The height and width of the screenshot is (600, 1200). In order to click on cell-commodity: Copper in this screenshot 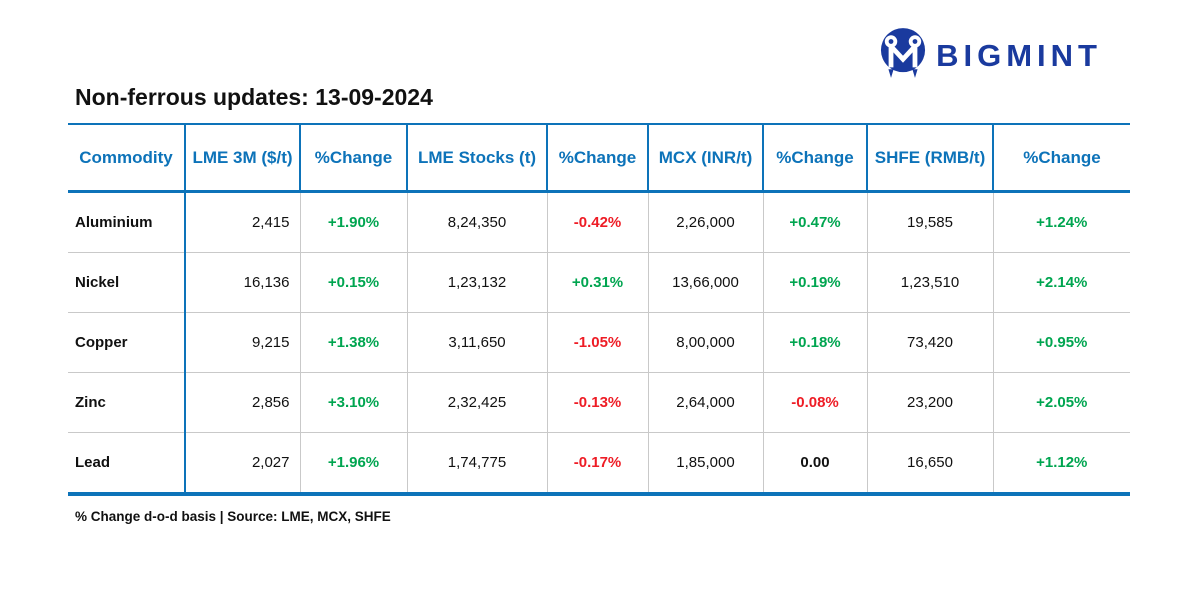, I will do `click(126, 342)`.